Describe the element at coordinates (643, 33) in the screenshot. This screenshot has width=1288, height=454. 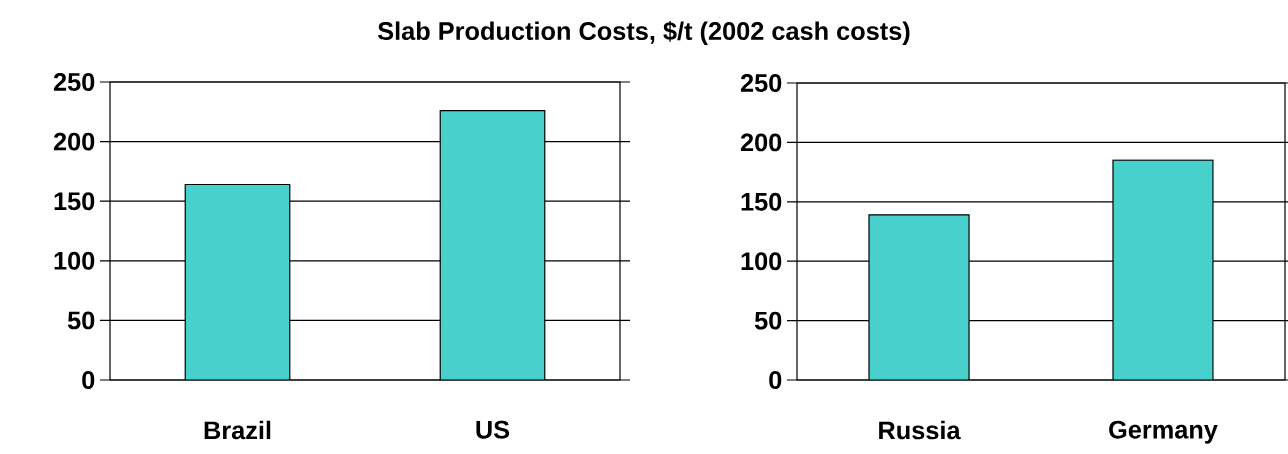
I see `chart-title: Slab Production Costs, $/t (2002 cash costs)` at that location.